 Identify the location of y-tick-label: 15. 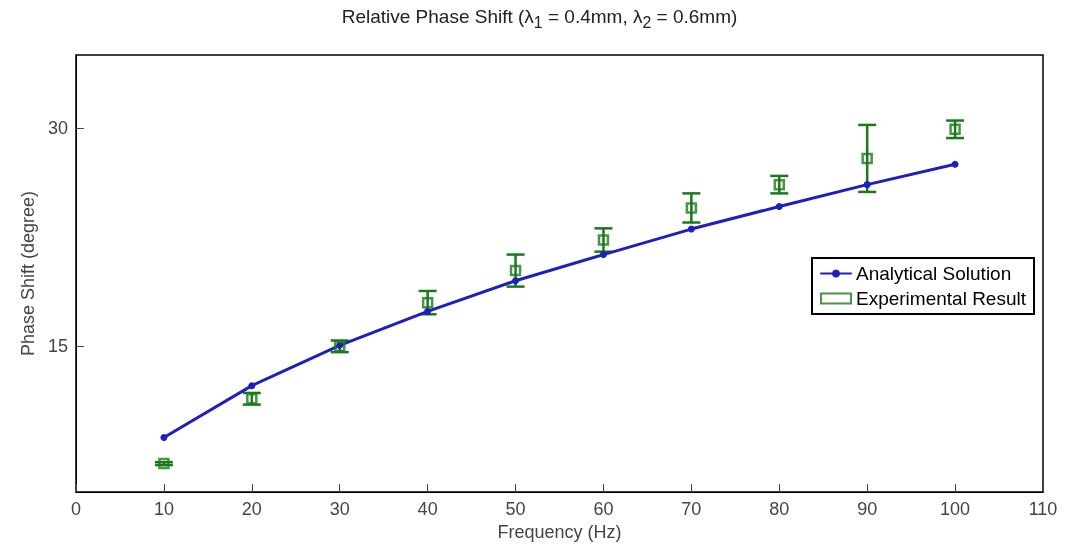
(57, 346).